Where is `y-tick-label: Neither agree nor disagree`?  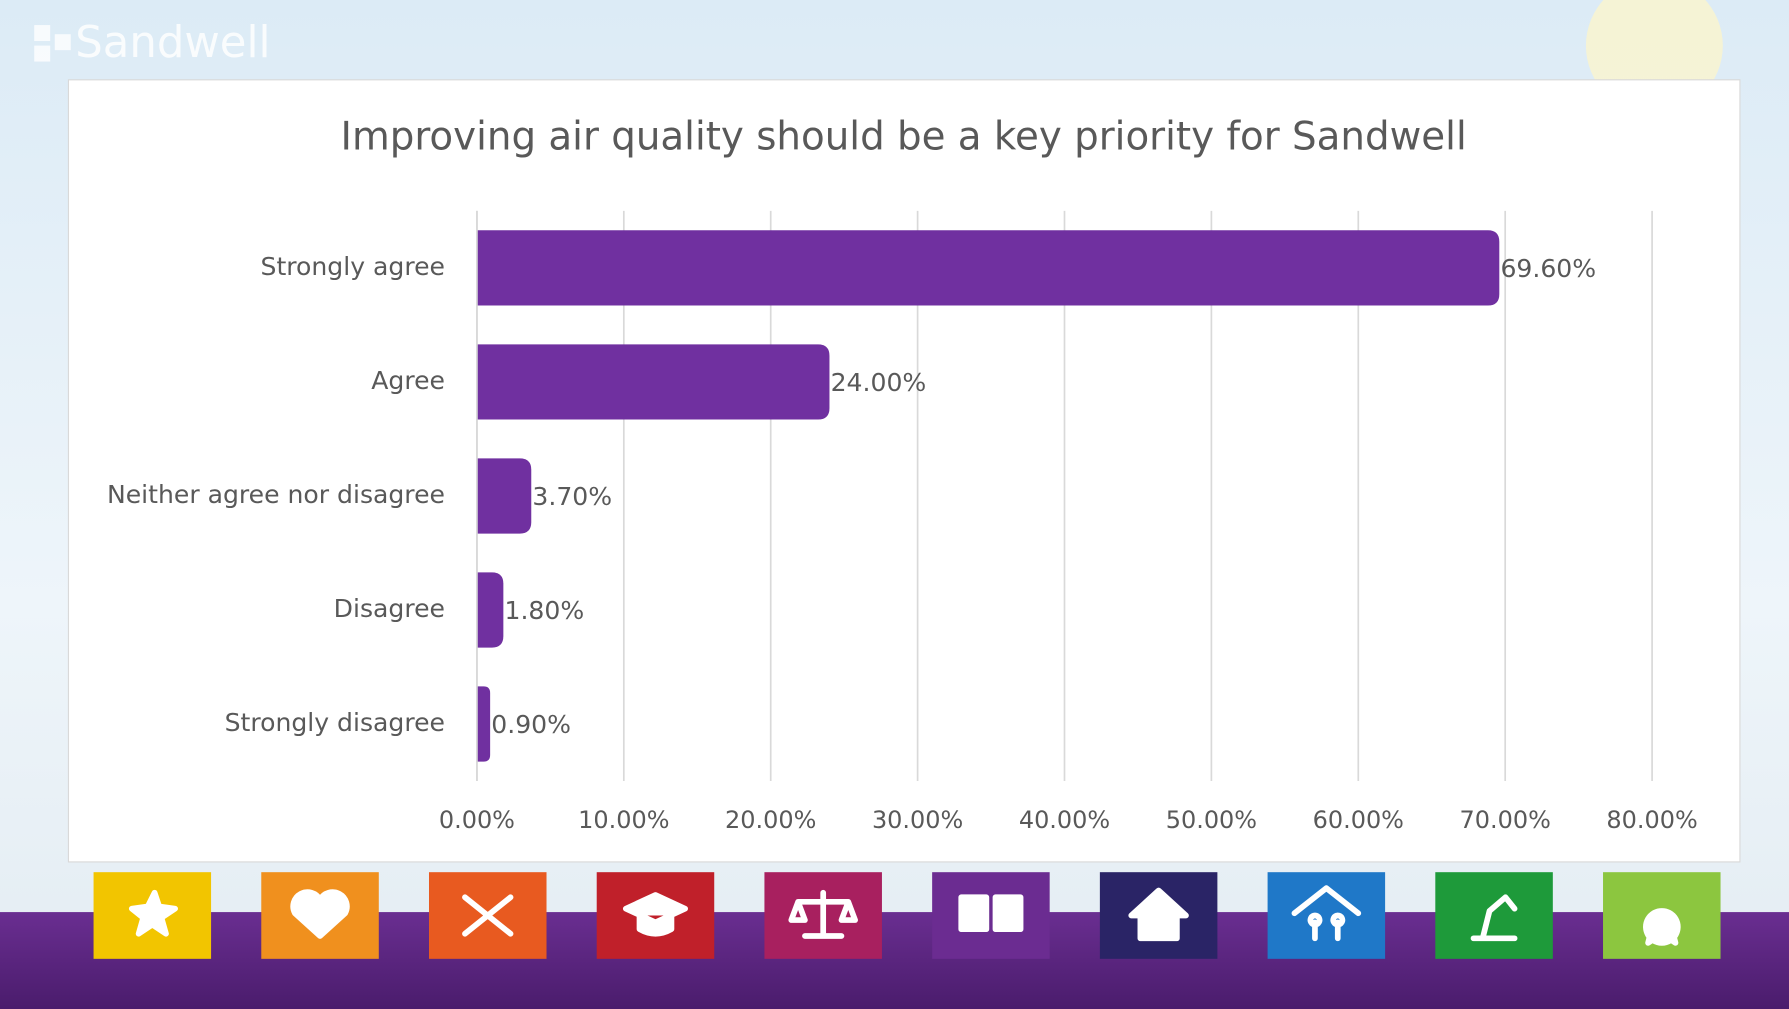
y-tick-label: Neither agree nor disagree is located at coordinates (276, 494).